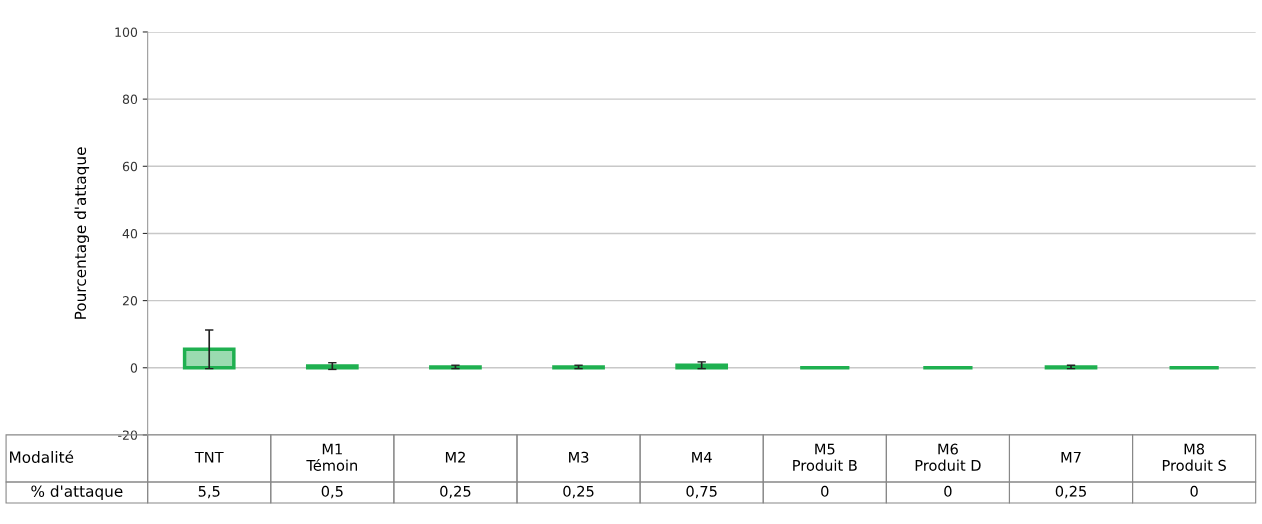  I want to click on x-tick-label: TNT, so click(209, 457).